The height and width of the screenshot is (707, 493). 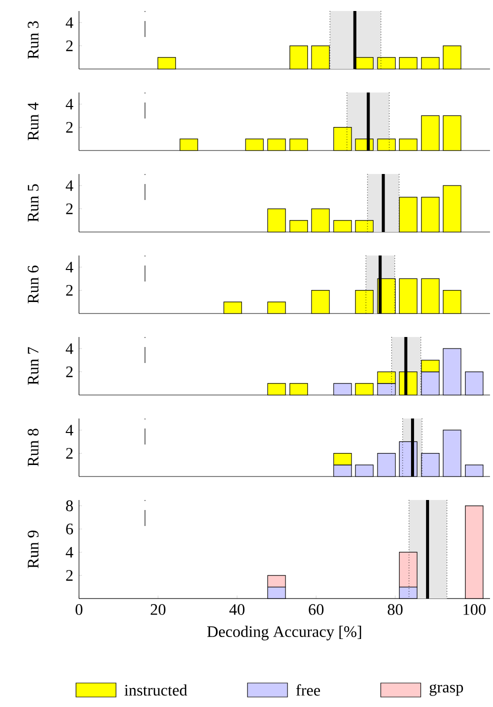 I want to click on y-axis-title: Run 6, so click(x=33, y=285).